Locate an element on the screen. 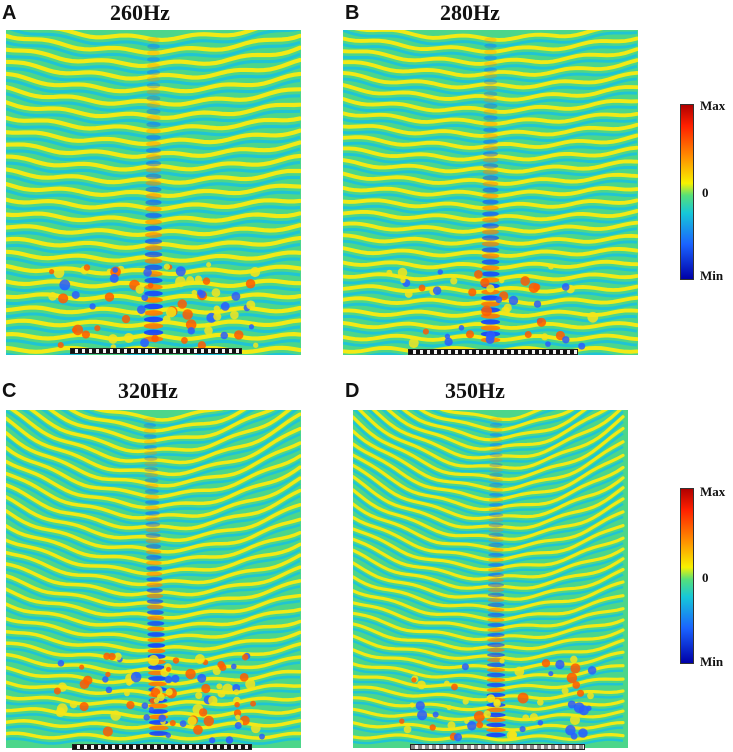 The width and height of the screenshot is (733, 752). source-array-b is located at coordinates (493, 352).